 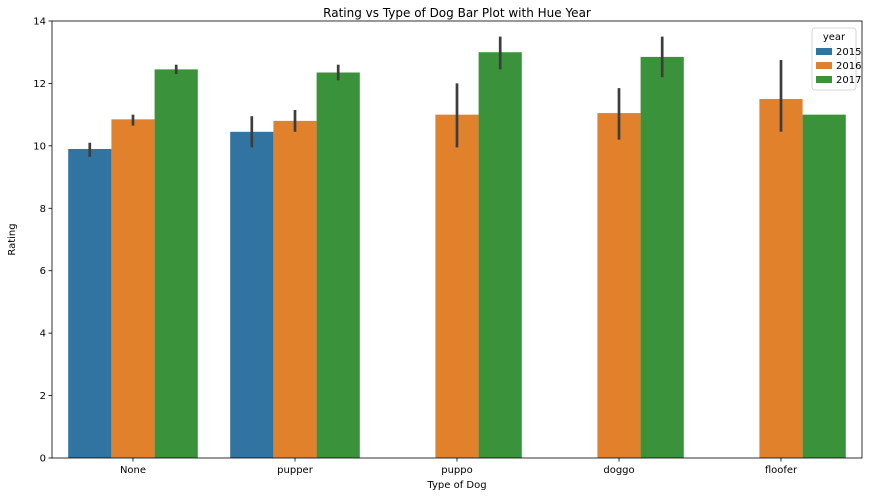 I want to click on y-tick-label: 4, so click(x=43, y=334).